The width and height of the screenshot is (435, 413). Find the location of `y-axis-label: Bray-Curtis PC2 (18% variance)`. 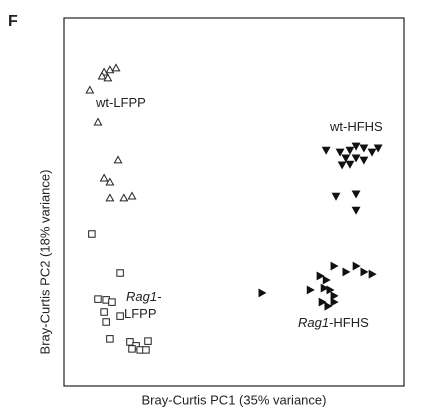

y-axis-label: Bray-Curtis PC2 (18% variance) is located at coordinates (44, 262).